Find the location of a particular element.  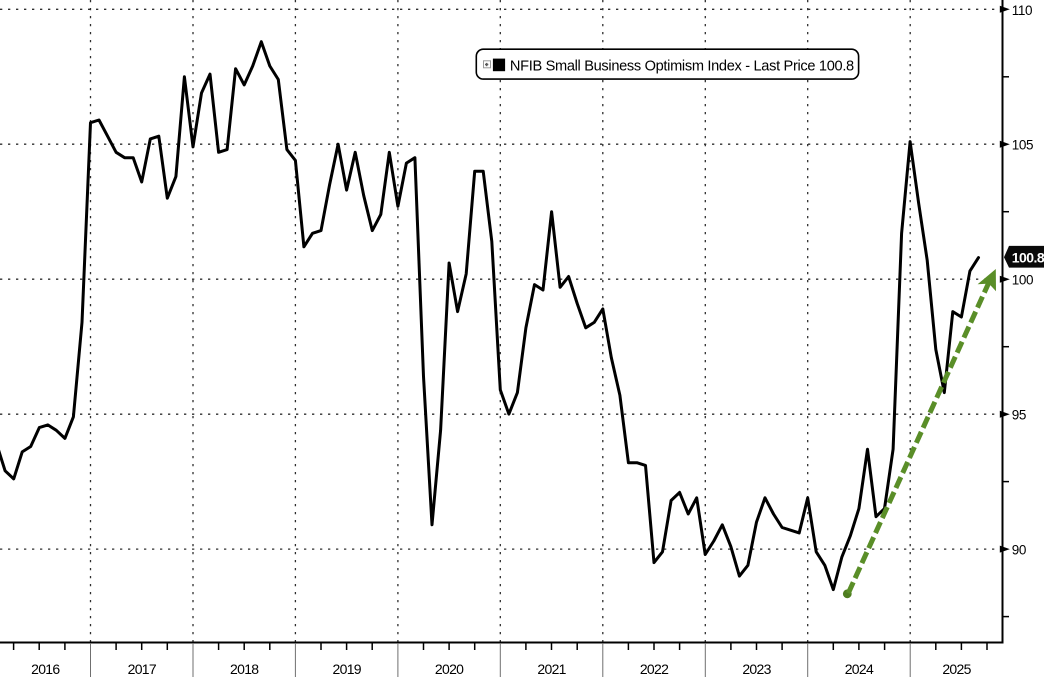

svg-text: 2016 is located at coordinates (45, 669).